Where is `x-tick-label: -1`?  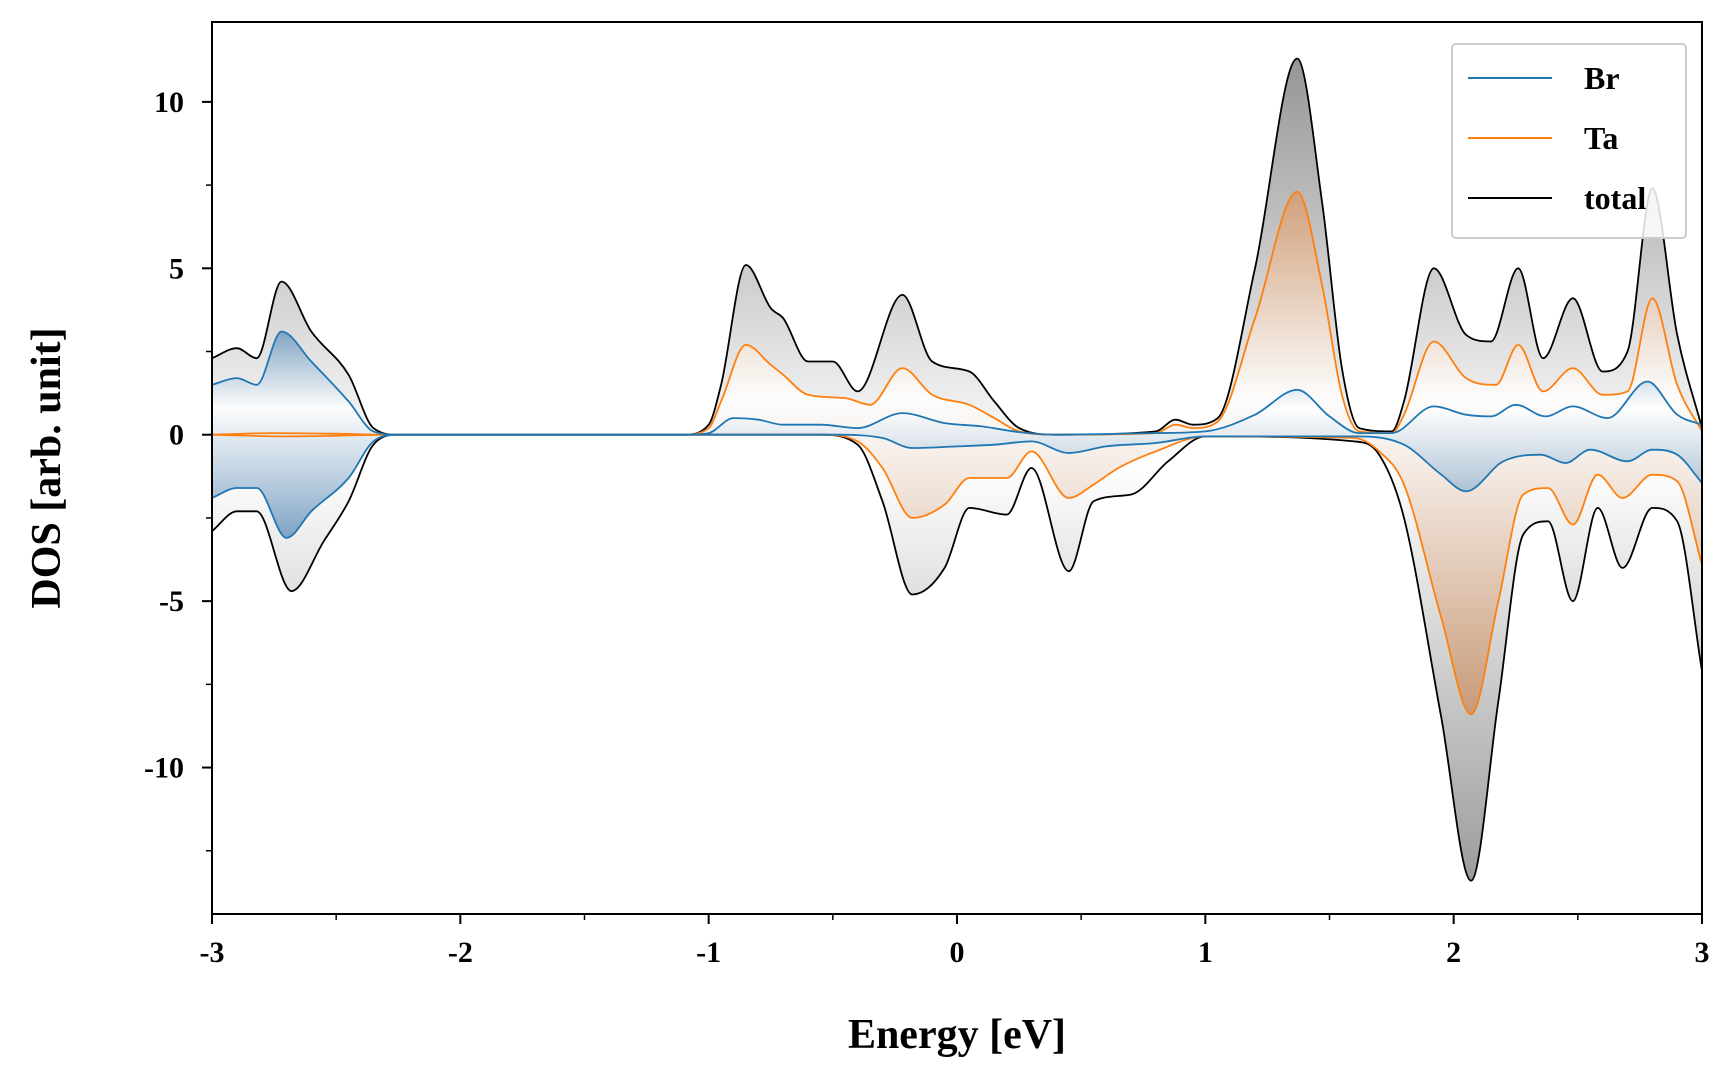
x-tick-label: -1 is located at coordinates (708, 952).